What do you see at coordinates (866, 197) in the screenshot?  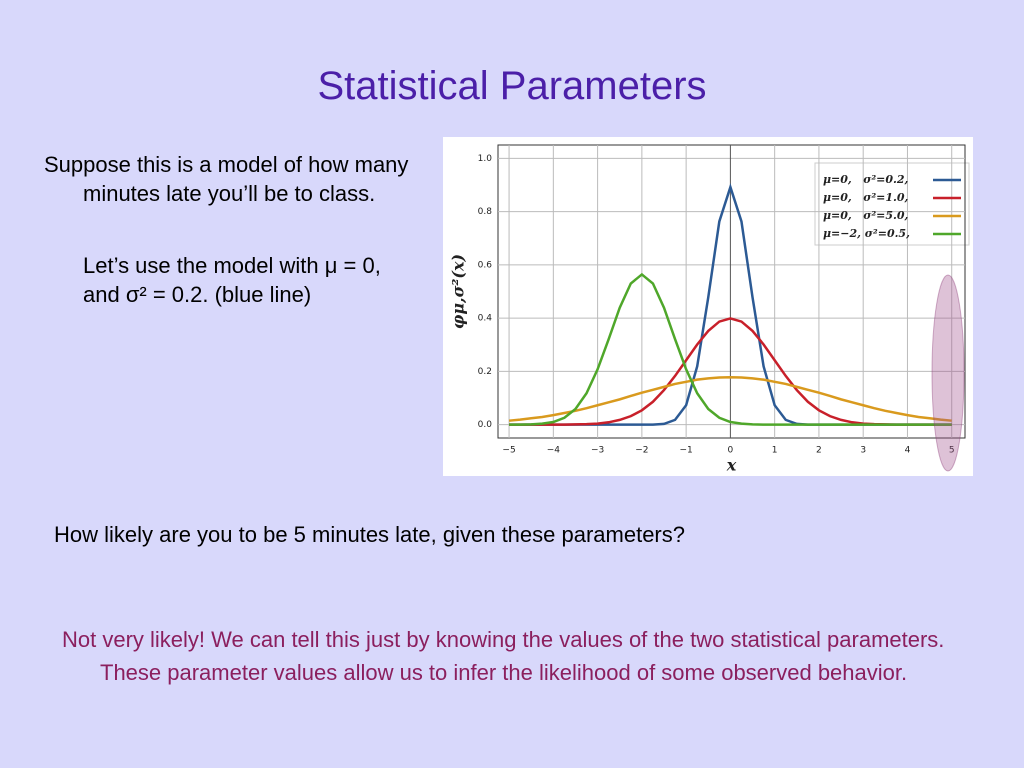 I see `legend-label: μ=0, σ²=1.0,` at bounding box center [866, 197].